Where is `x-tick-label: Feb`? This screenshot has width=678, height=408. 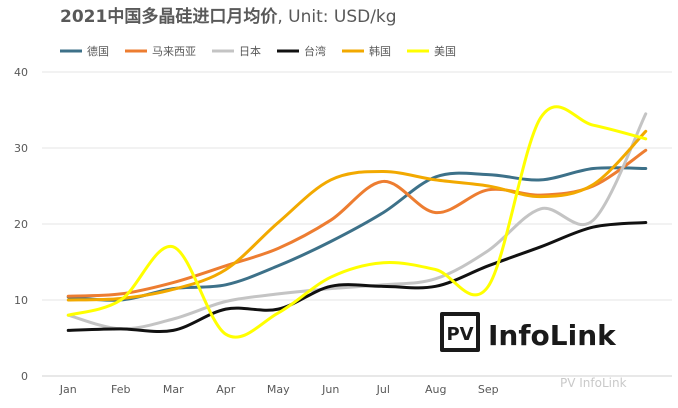
x-tick-label: Feb is located at coordinates (120, 389).